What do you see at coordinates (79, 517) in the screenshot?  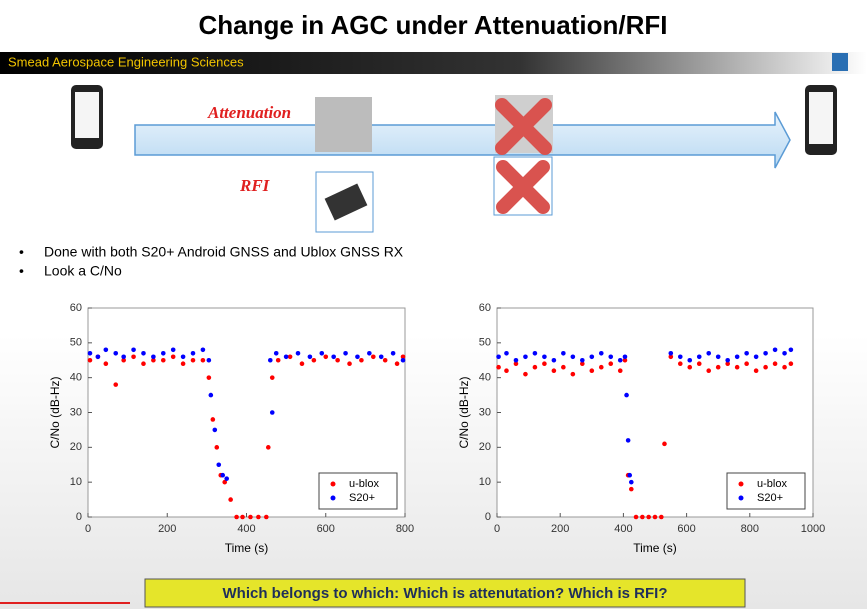 I see `y-tick-label: 0` at bounding box center [79, 517].